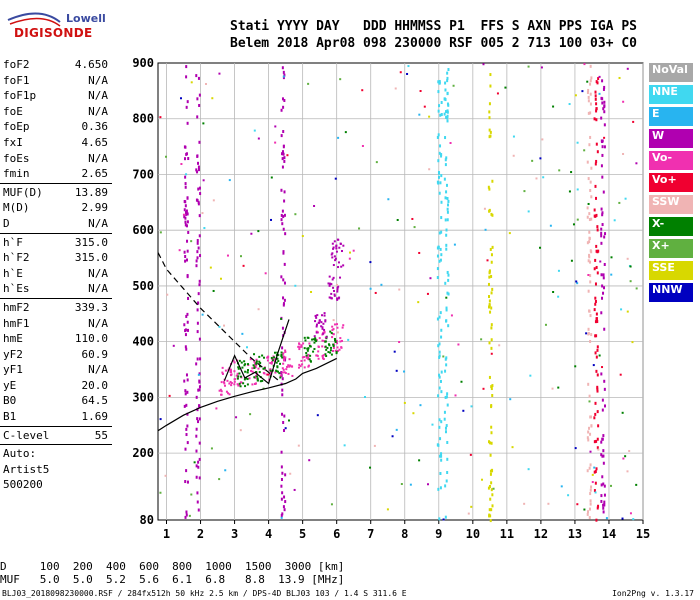  Describe the element at coordinates (98, 289) in the screenshot. I see `param-value: N/A` at that location.